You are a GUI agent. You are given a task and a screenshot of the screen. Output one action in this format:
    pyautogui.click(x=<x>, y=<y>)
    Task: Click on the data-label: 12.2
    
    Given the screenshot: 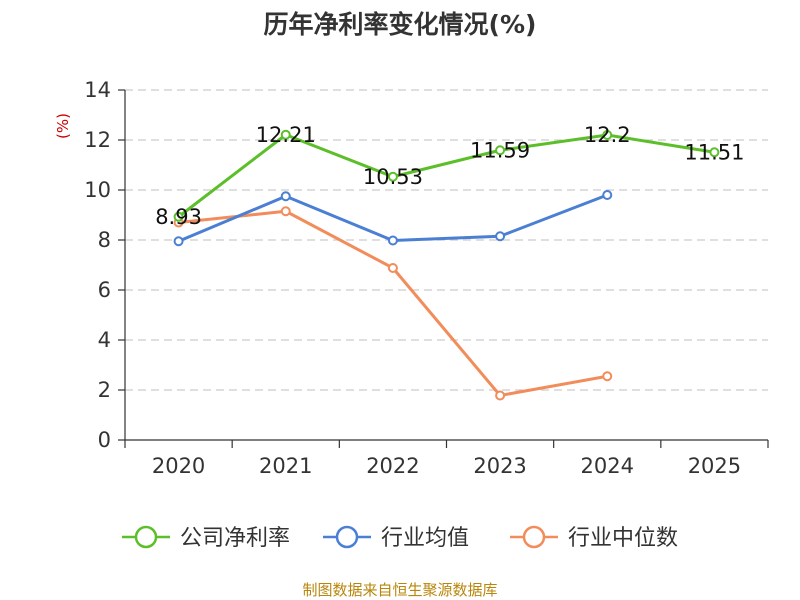 What is the action you would take?
    pyautogui.click(x=607, y=135)
    